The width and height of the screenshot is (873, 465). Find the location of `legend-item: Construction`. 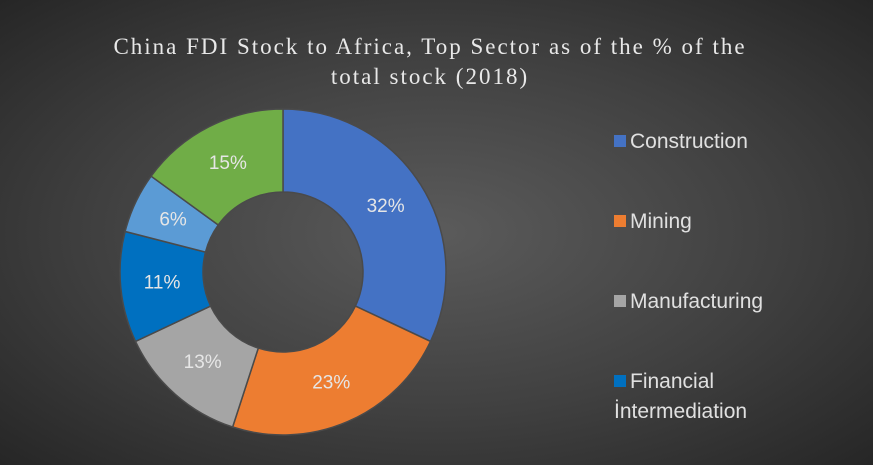

legend-item: Construction is located at coordinates (714, 142).